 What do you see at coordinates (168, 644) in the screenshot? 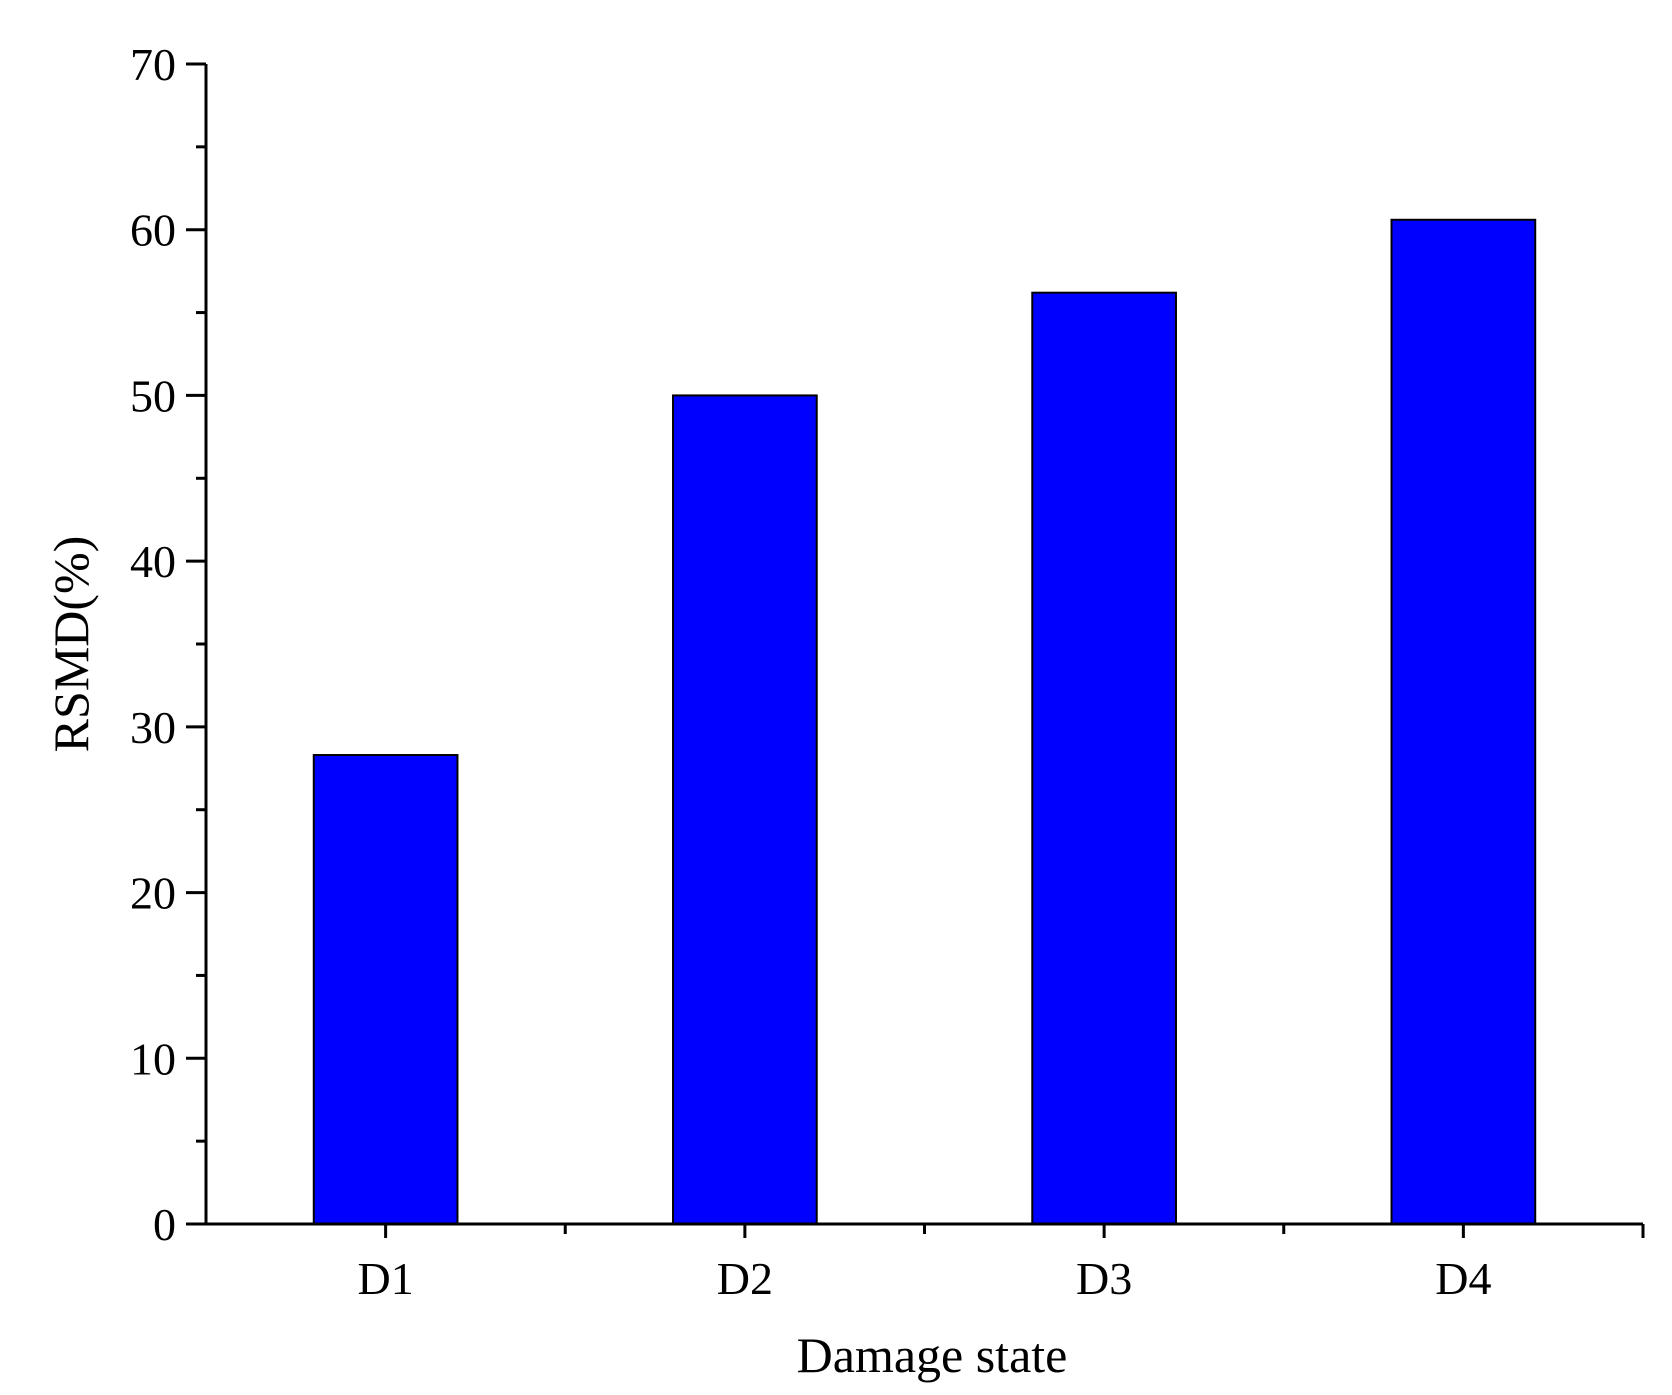
I see `y-ticks: 0 10 20 30 40 50 60 70` at bounding box center [168, 644].